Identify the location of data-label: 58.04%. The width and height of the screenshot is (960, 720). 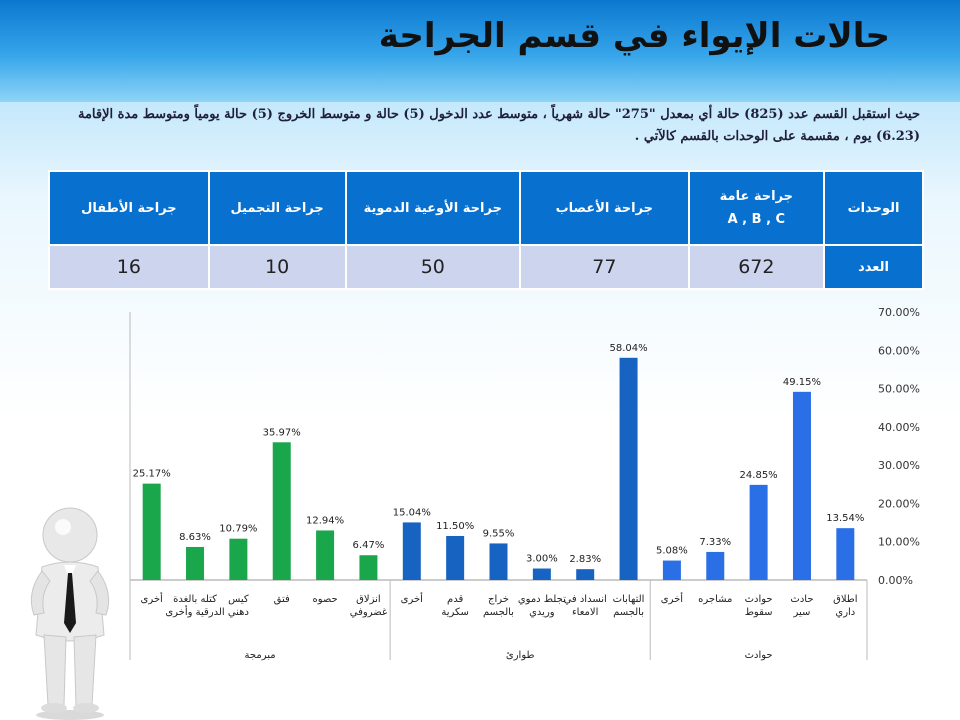
(628, 348).